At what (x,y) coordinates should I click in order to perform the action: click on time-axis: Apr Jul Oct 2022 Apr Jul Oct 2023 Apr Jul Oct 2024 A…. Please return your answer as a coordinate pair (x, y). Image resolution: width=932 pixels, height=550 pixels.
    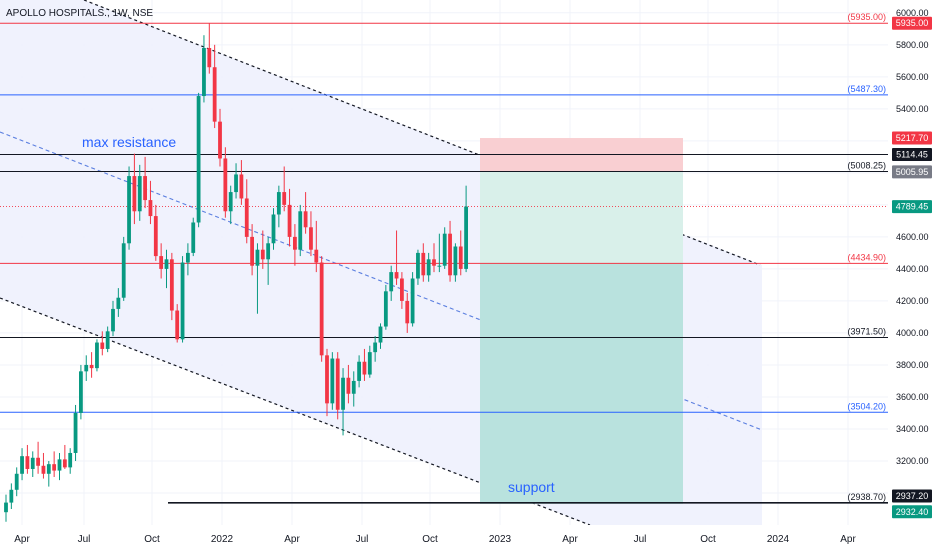
    Looking at the image, I should click on (466, 537).